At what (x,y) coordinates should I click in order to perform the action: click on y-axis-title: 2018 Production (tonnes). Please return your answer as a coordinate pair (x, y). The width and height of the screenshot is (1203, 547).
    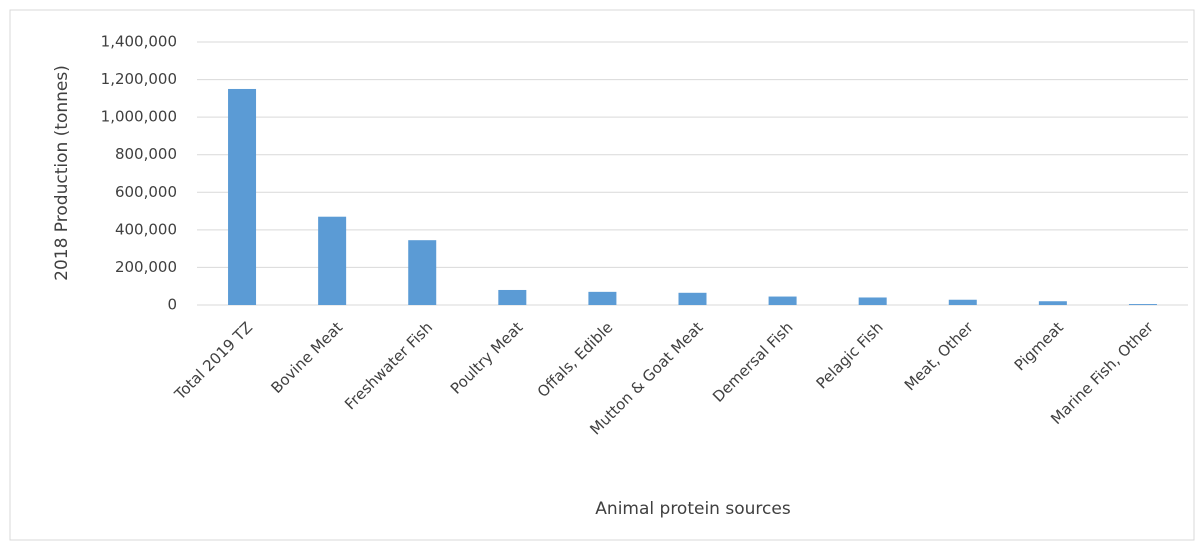
    Looking at the image, I should click on (62, 173).